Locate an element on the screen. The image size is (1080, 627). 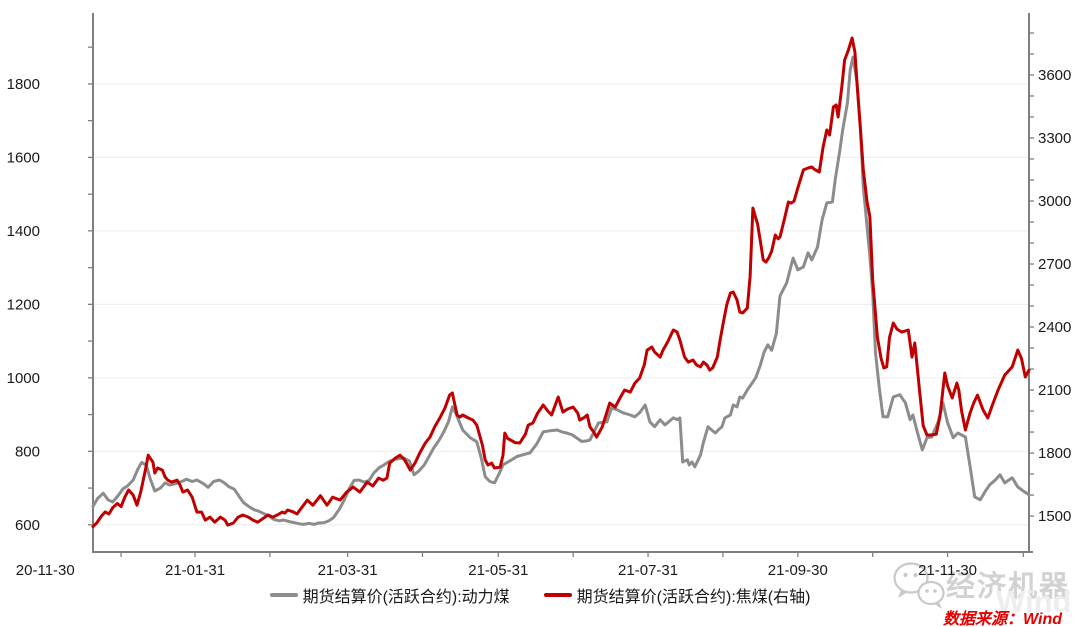
right-axis-label: 1800 is located at coordinates (1054, 453).